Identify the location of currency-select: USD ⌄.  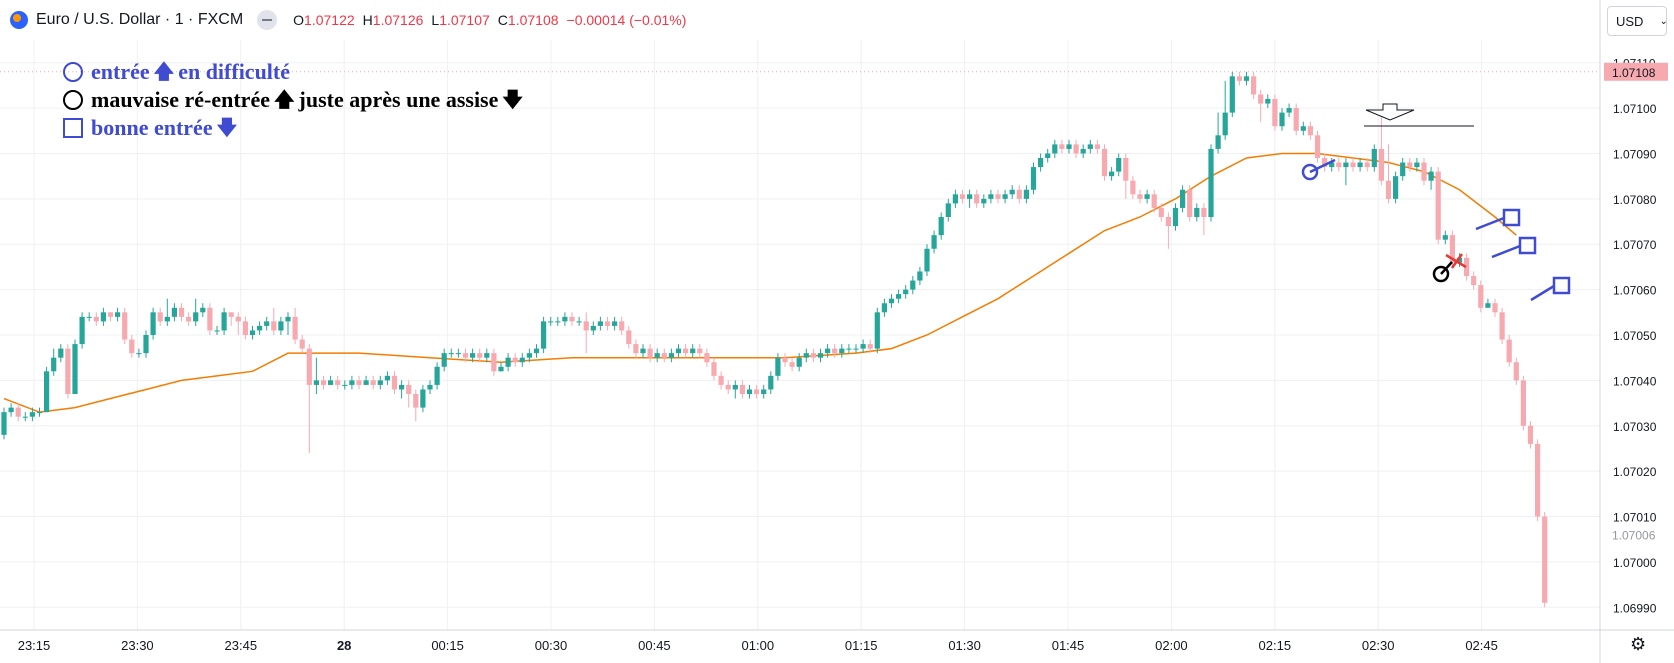
(1637, 21).